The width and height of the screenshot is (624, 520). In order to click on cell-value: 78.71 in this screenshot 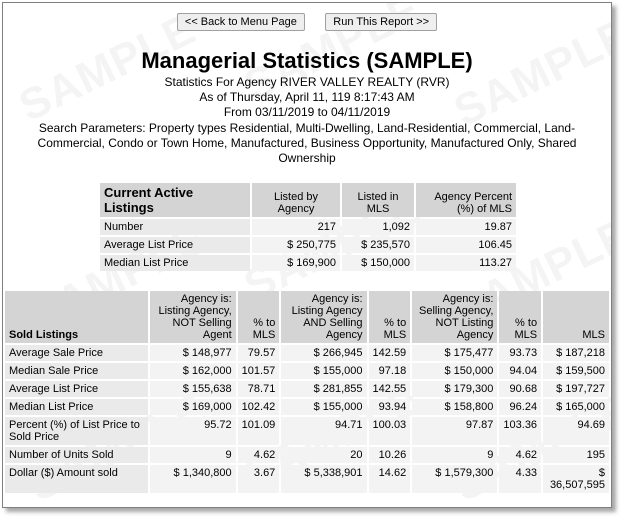, I will do `click(258, 389)`.